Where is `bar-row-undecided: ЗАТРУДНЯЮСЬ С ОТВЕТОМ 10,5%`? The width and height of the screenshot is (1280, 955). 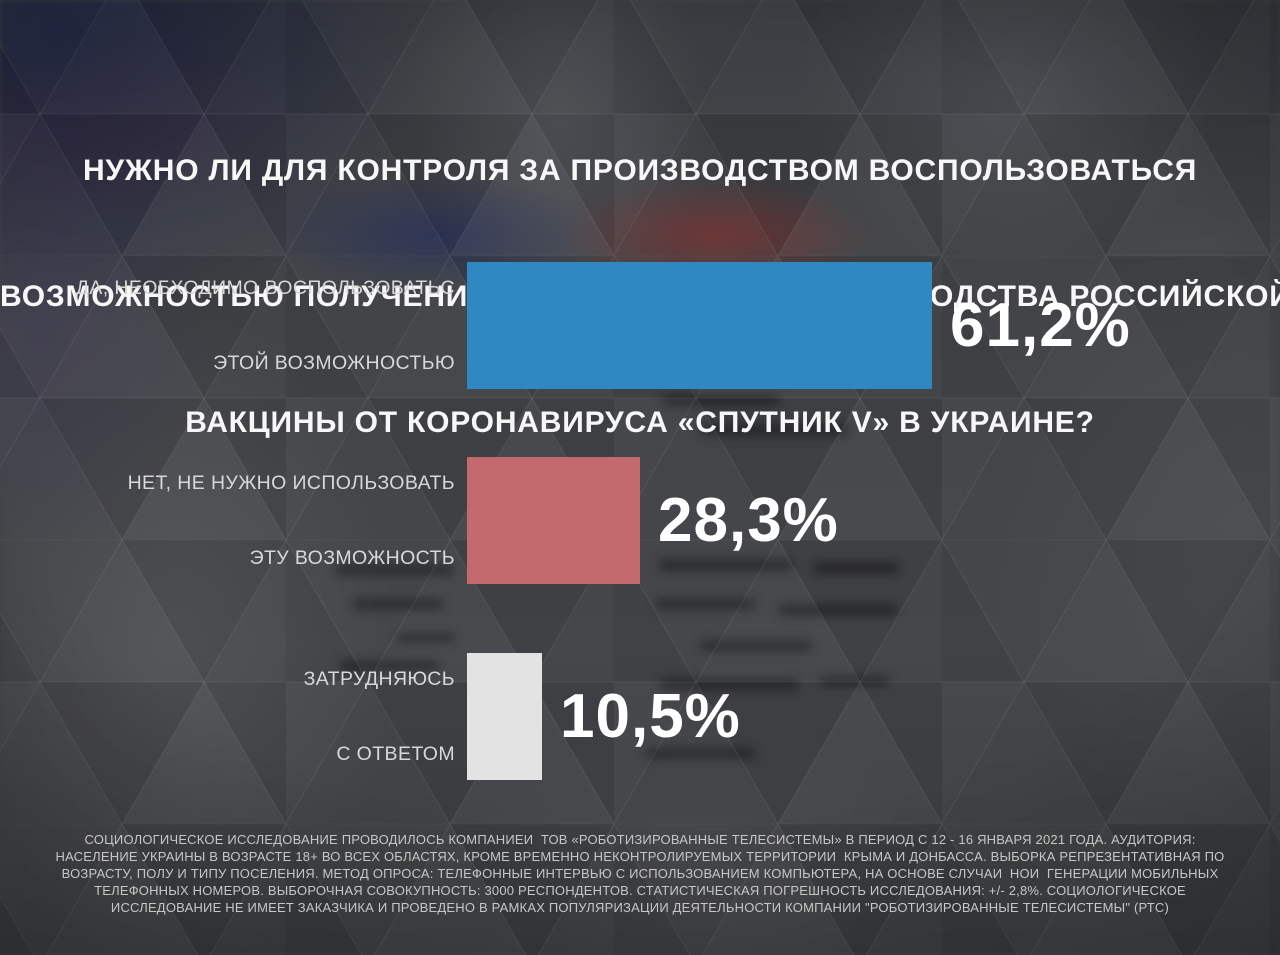
bar-row-undecided: ЗАТРУДНЯЮСЬ С ОТВЕТОМ 10,5% is located at coordinates (640, 716).